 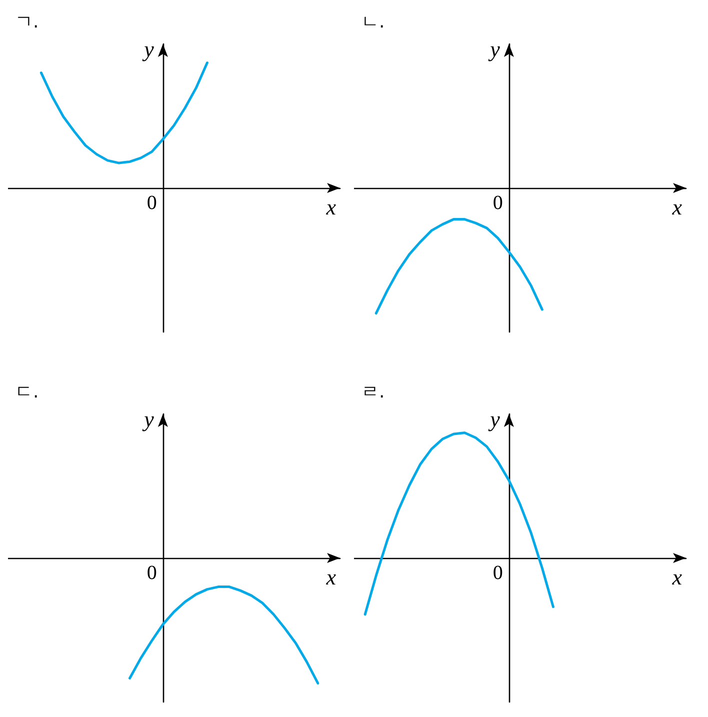 What do you see at coordinates (373, 392) in the screenshot?
I see `chart-title: ㄹ.` at bounding box center [373, 392].